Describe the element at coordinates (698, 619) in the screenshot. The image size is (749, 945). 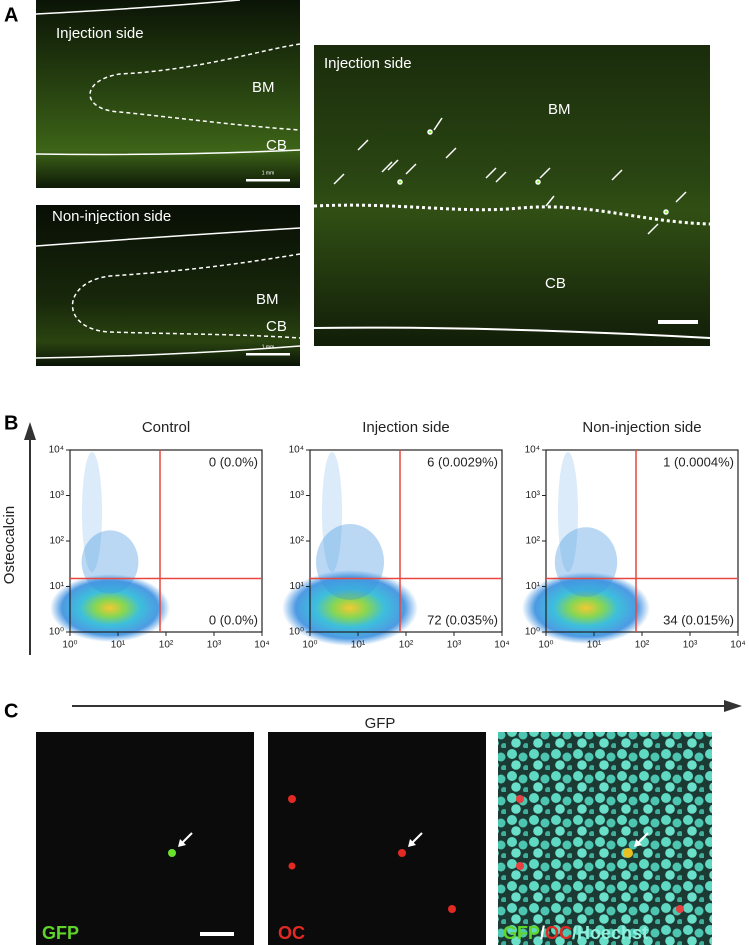
I see `quadrant-count: 34 (0.015%)` at that location.